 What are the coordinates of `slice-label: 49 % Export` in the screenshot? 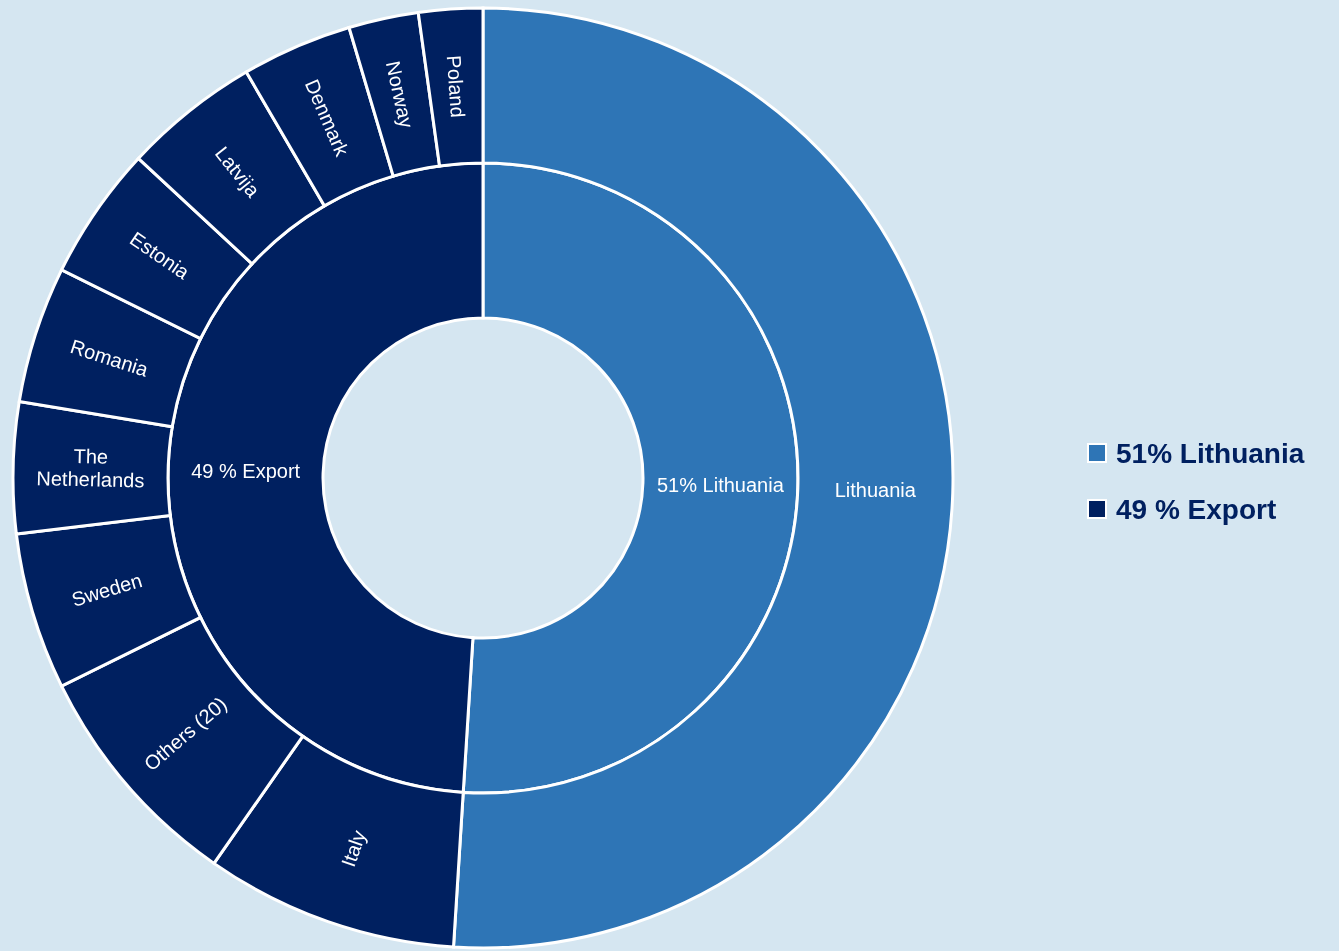 It's located at (246, 470).